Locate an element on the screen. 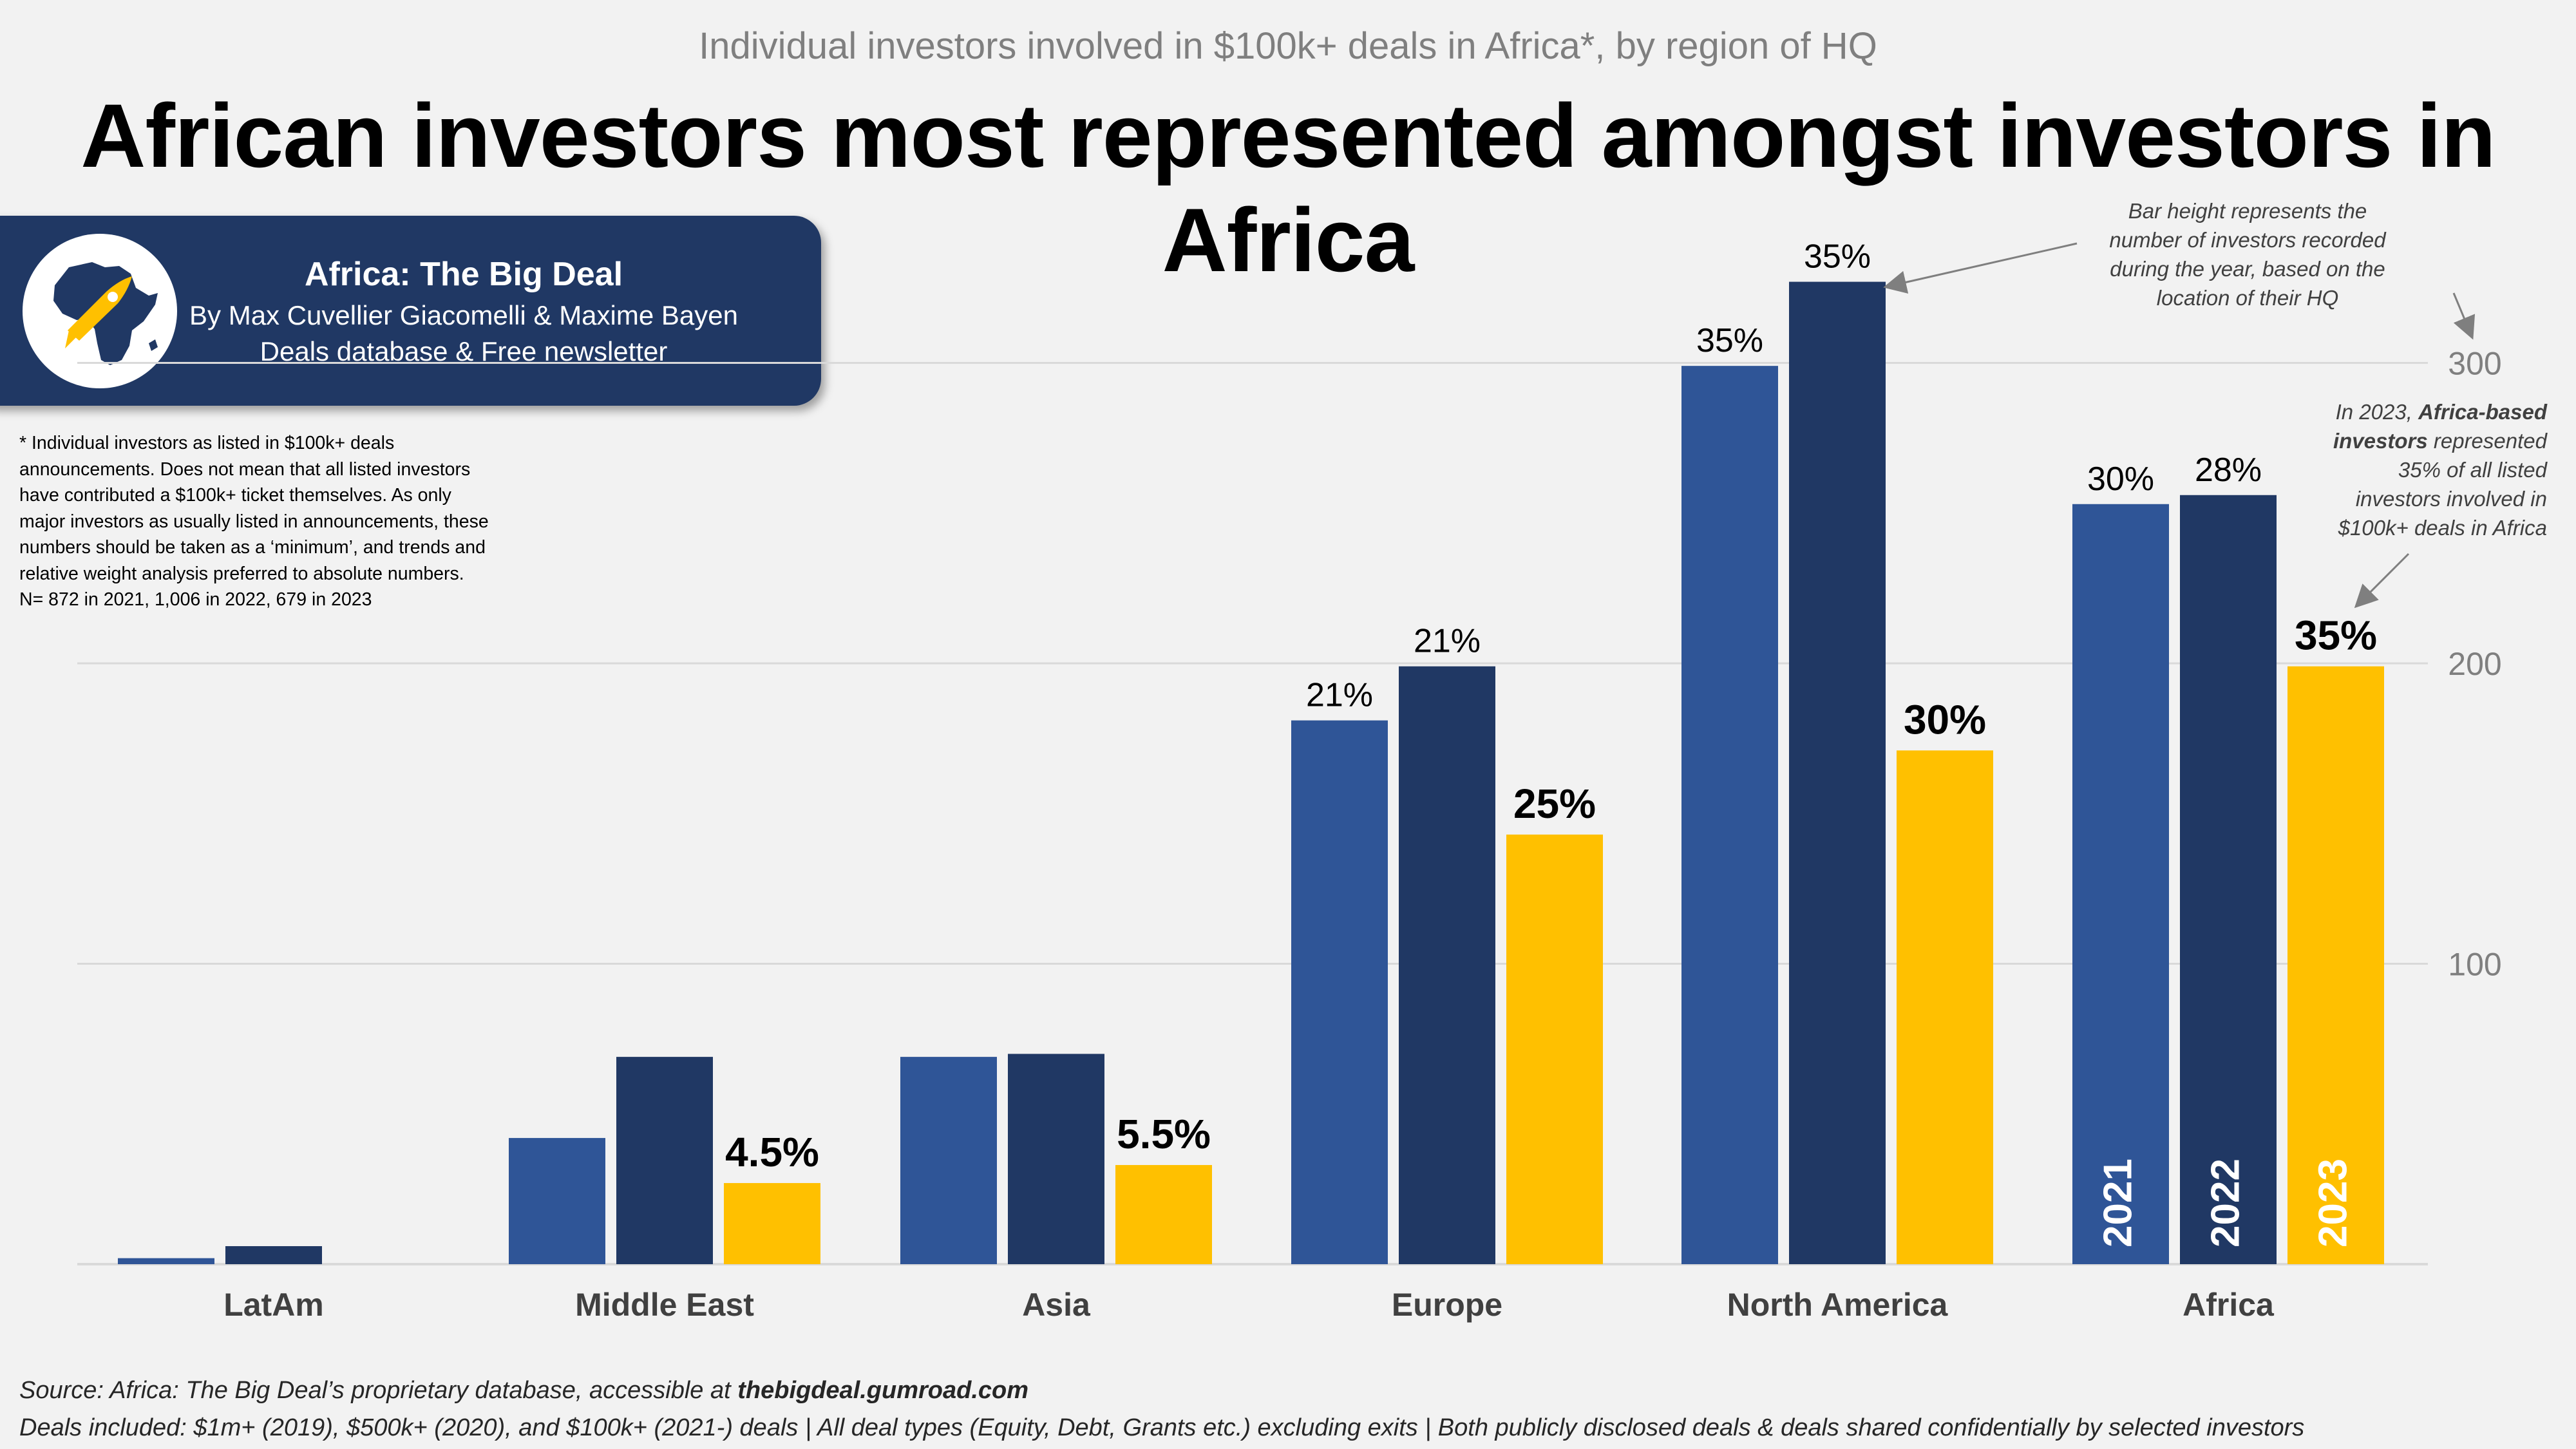 The image size is (2576, 1449). annotation-line: 35% of all listed is located at coordinates (2472, 470).